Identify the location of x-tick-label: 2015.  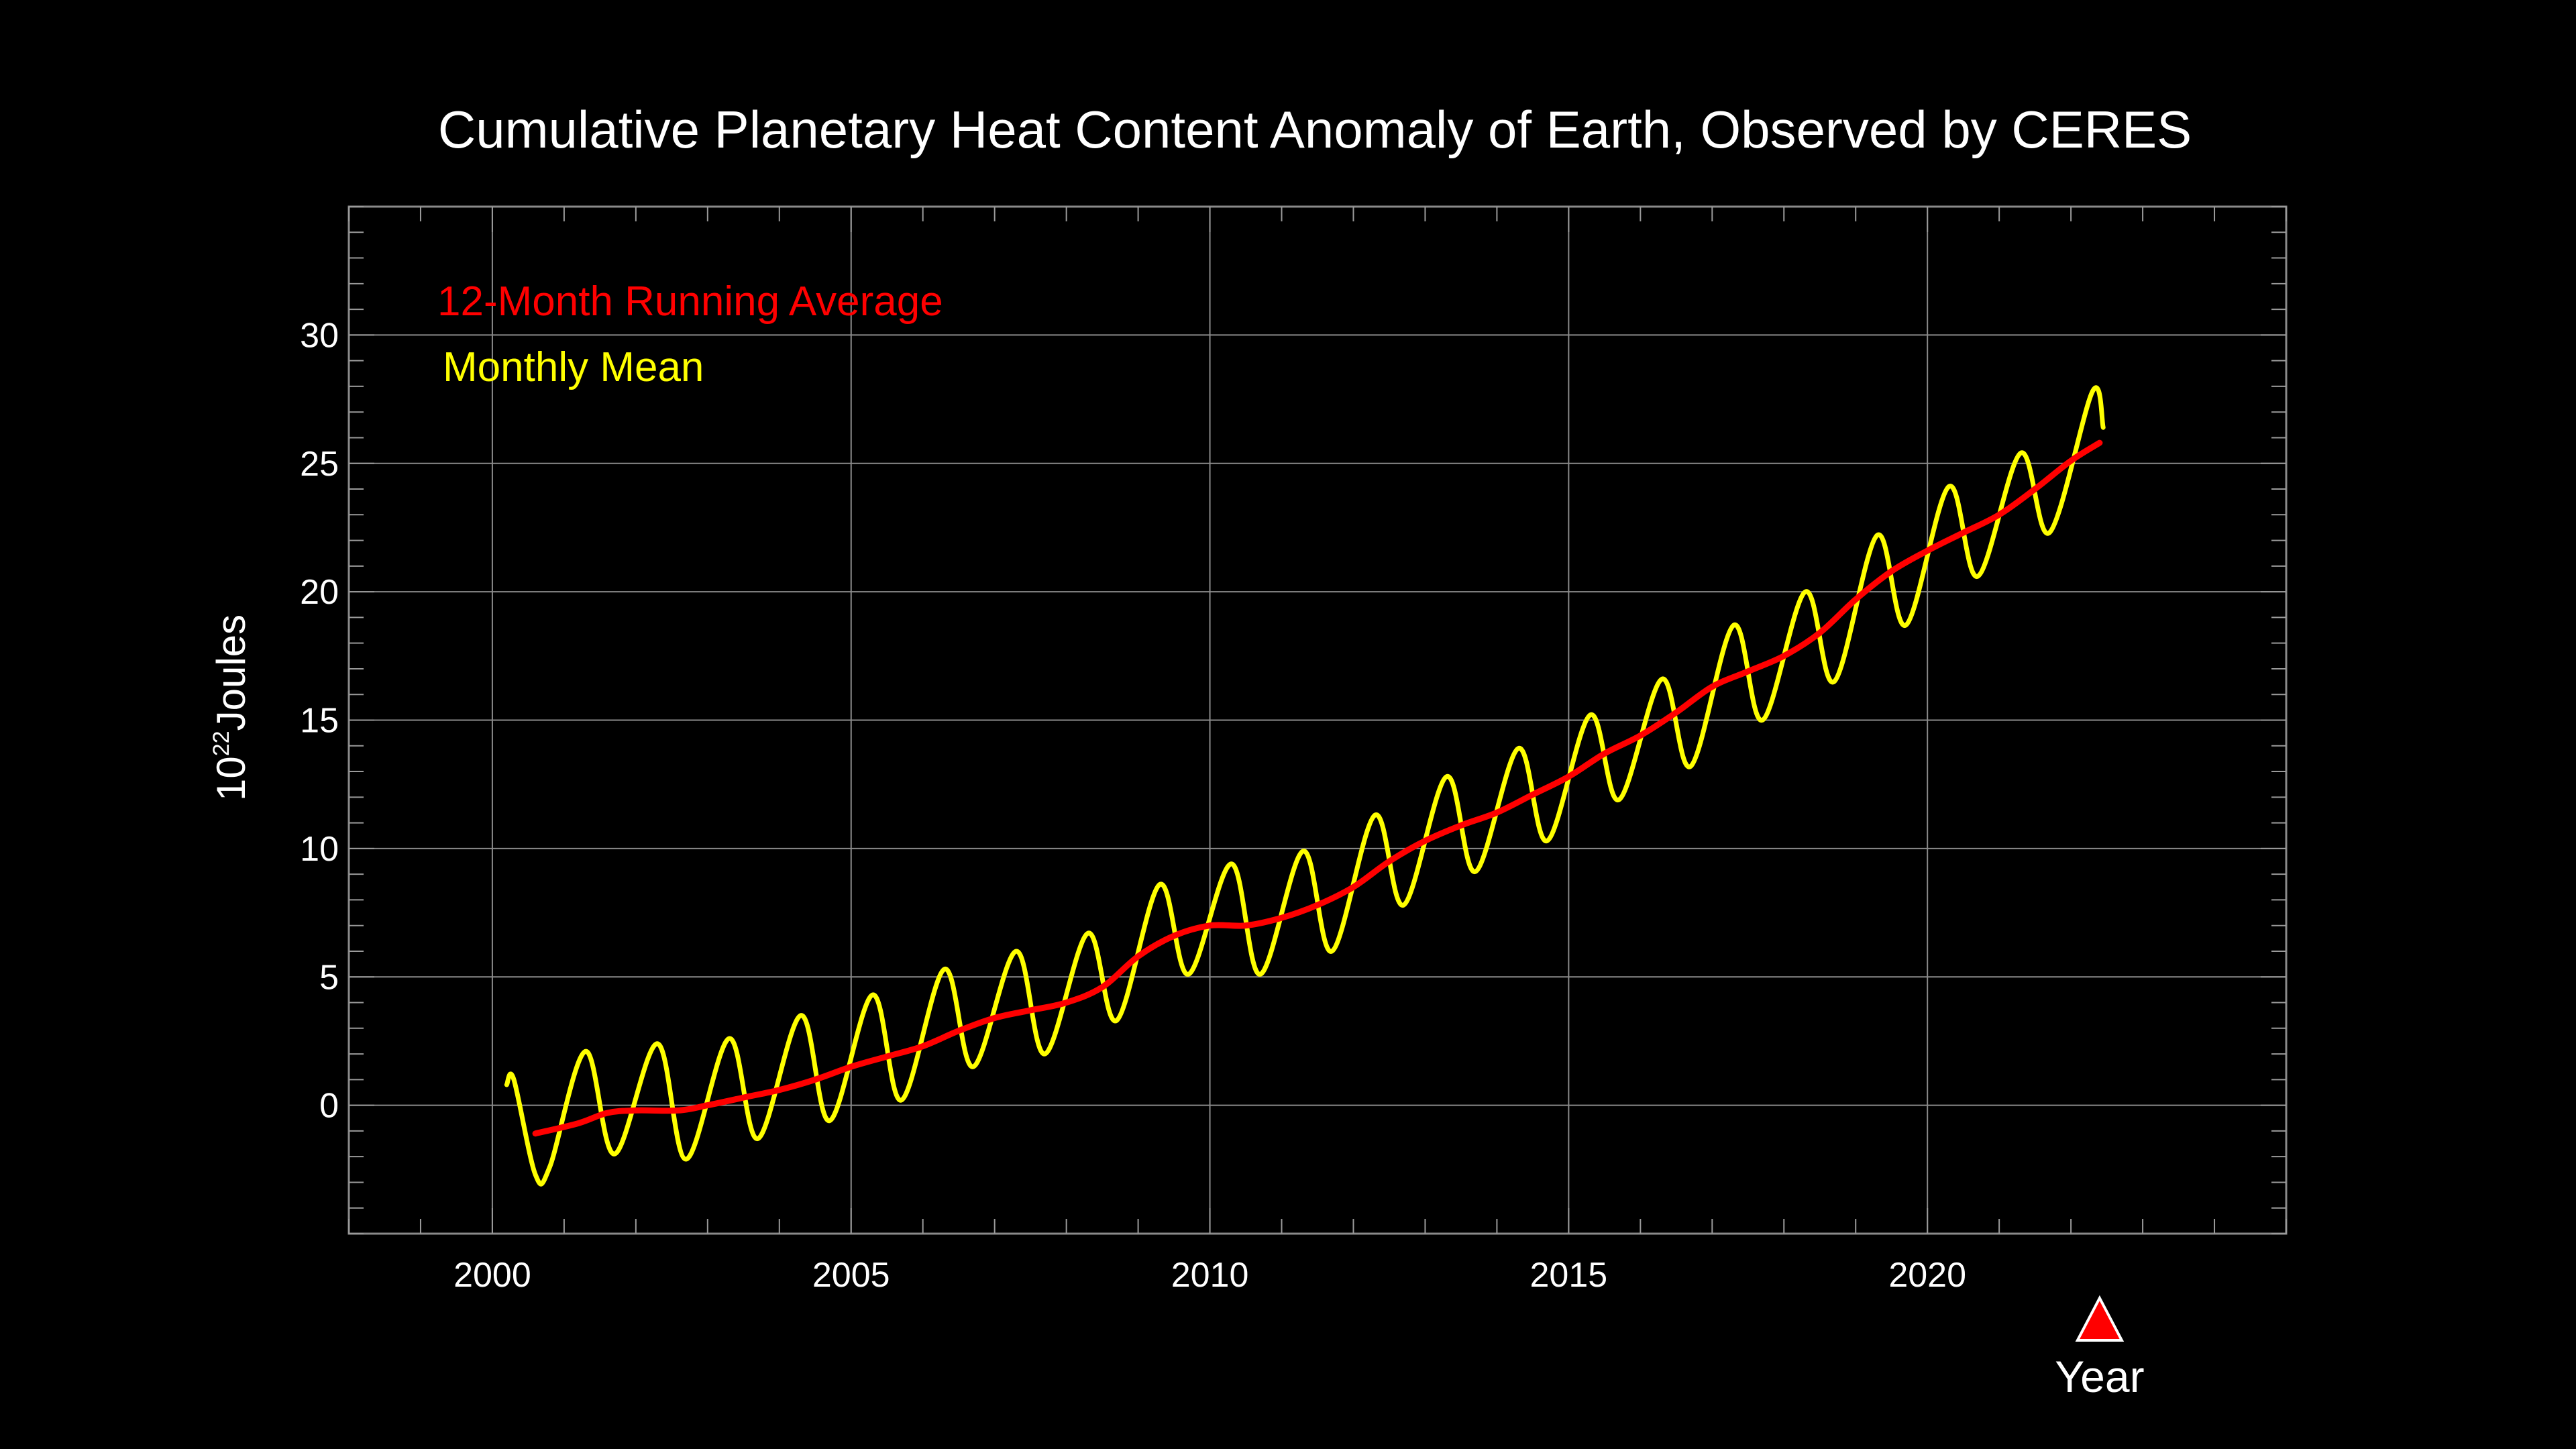
(1569, 1275).